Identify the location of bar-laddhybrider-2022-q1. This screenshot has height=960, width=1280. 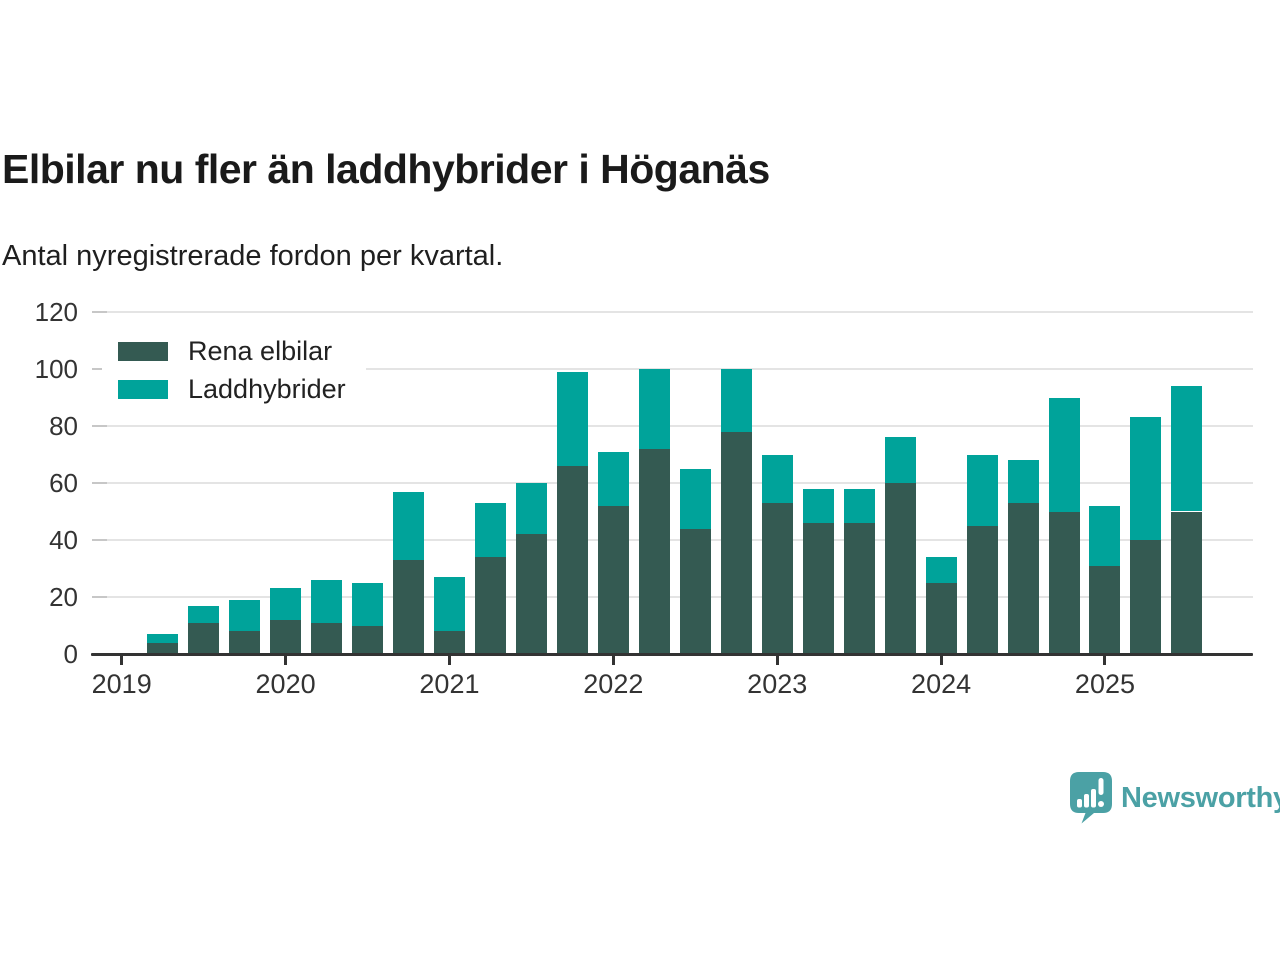
(613, 478).